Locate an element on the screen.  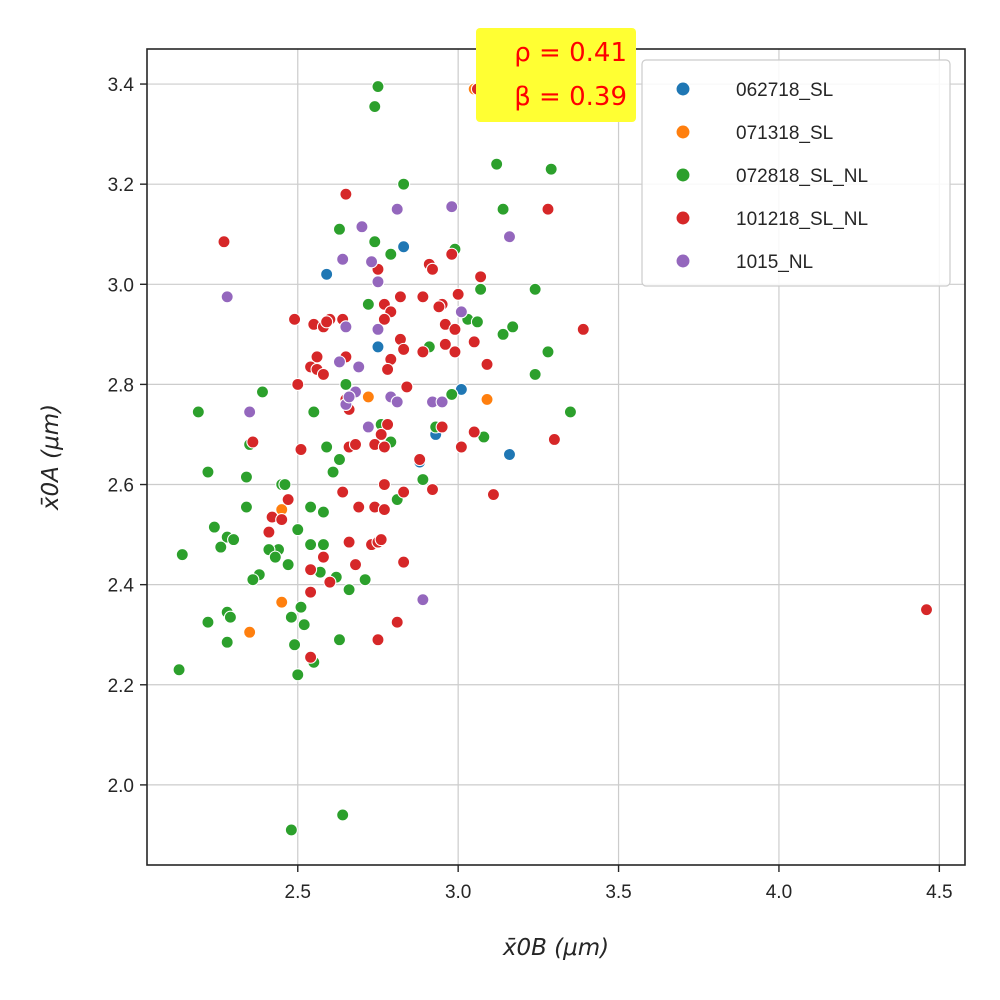
y-tick-label: 2.8 is located at coordinates (121, 385).